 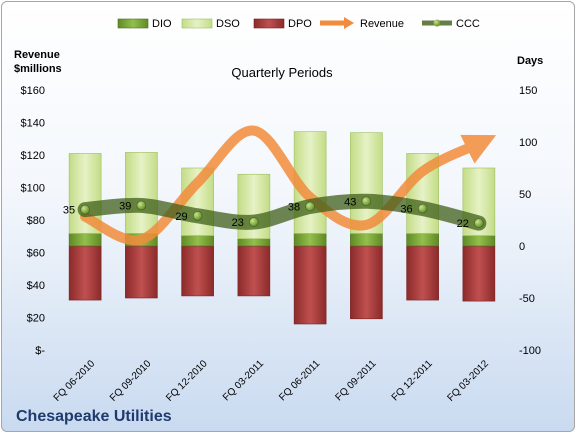 I want to click on left-tick-label: $160, so click(x=33, y=91).